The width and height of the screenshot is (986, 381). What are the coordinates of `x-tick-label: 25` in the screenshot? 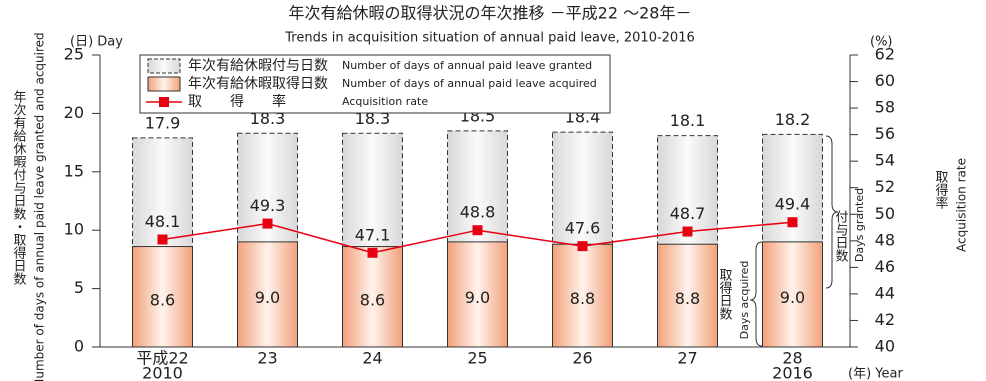 It's located at (477, 358).